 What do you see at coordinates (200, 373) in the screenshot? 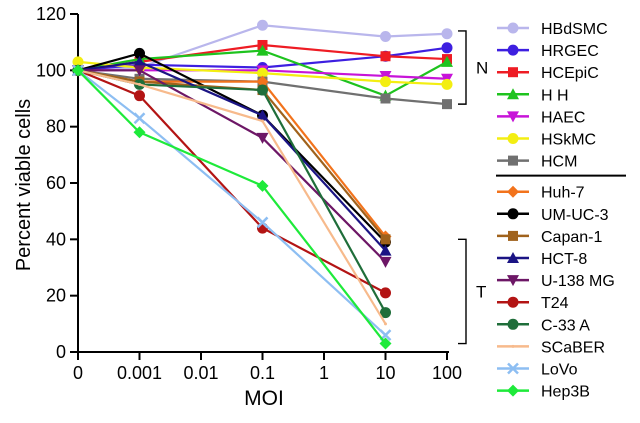
I see `x-tick-label: 0.01` at bounding box center [200, 373].